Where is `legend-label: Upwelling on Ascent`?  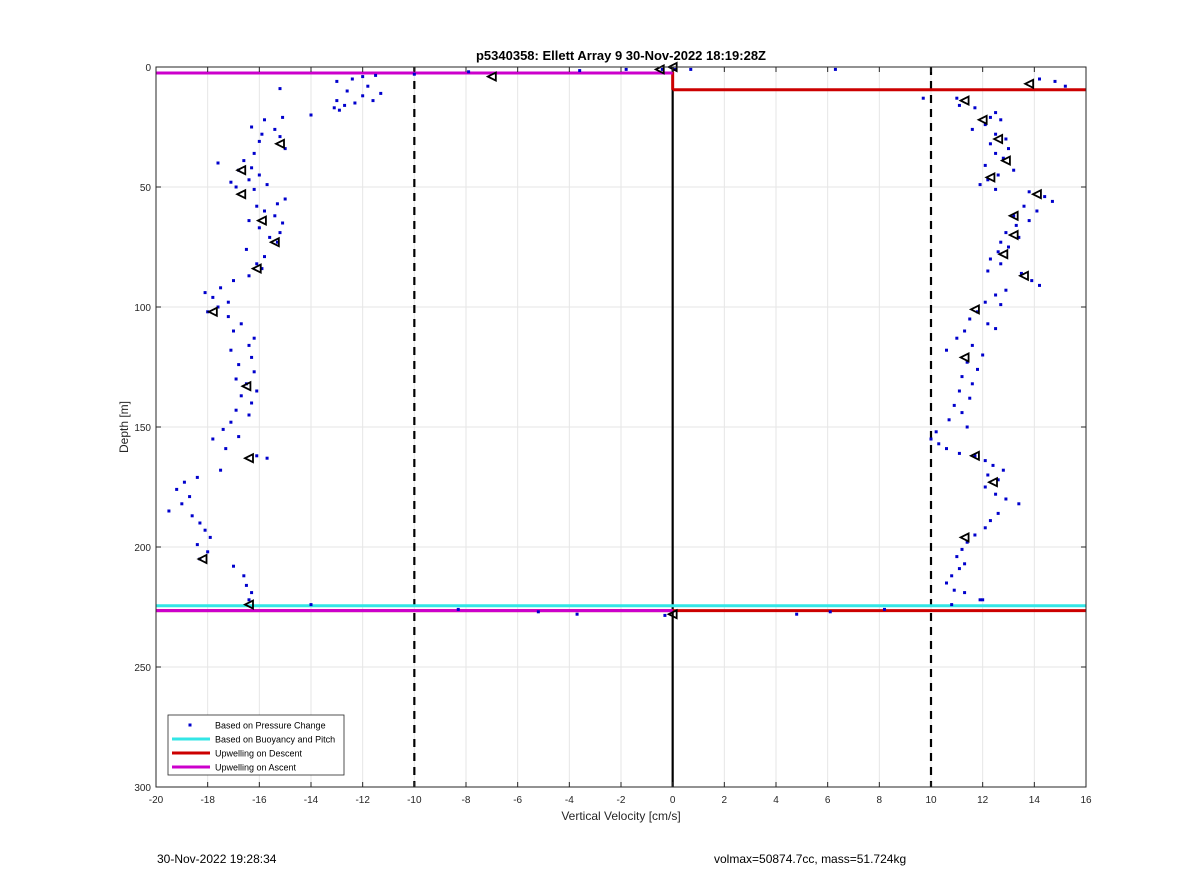 legend-label: Upwelling on Ascent is located at coordinates (256, 768).